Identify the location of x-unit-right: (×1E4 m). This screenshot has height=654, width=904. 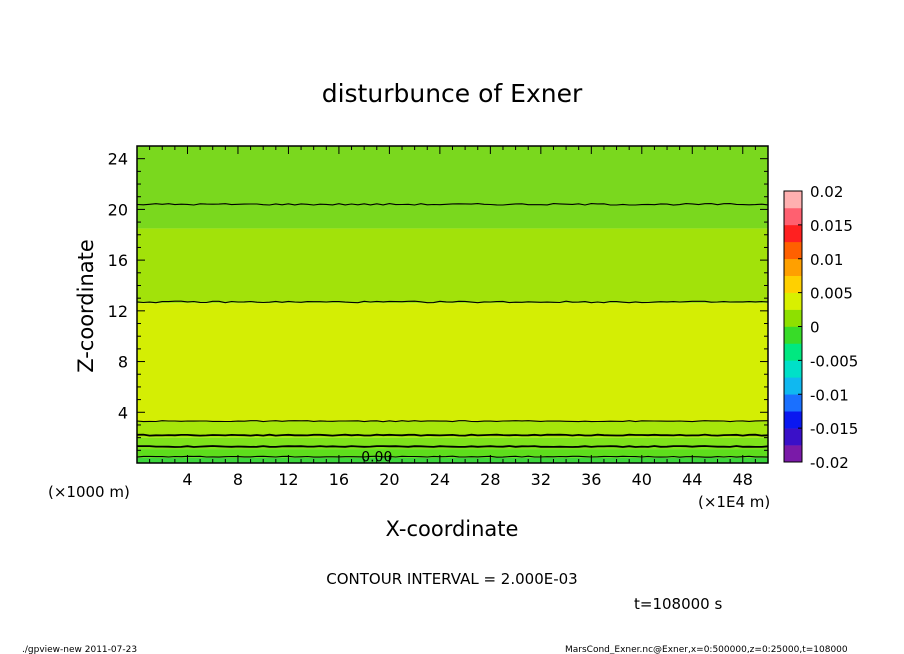
(734, 502).